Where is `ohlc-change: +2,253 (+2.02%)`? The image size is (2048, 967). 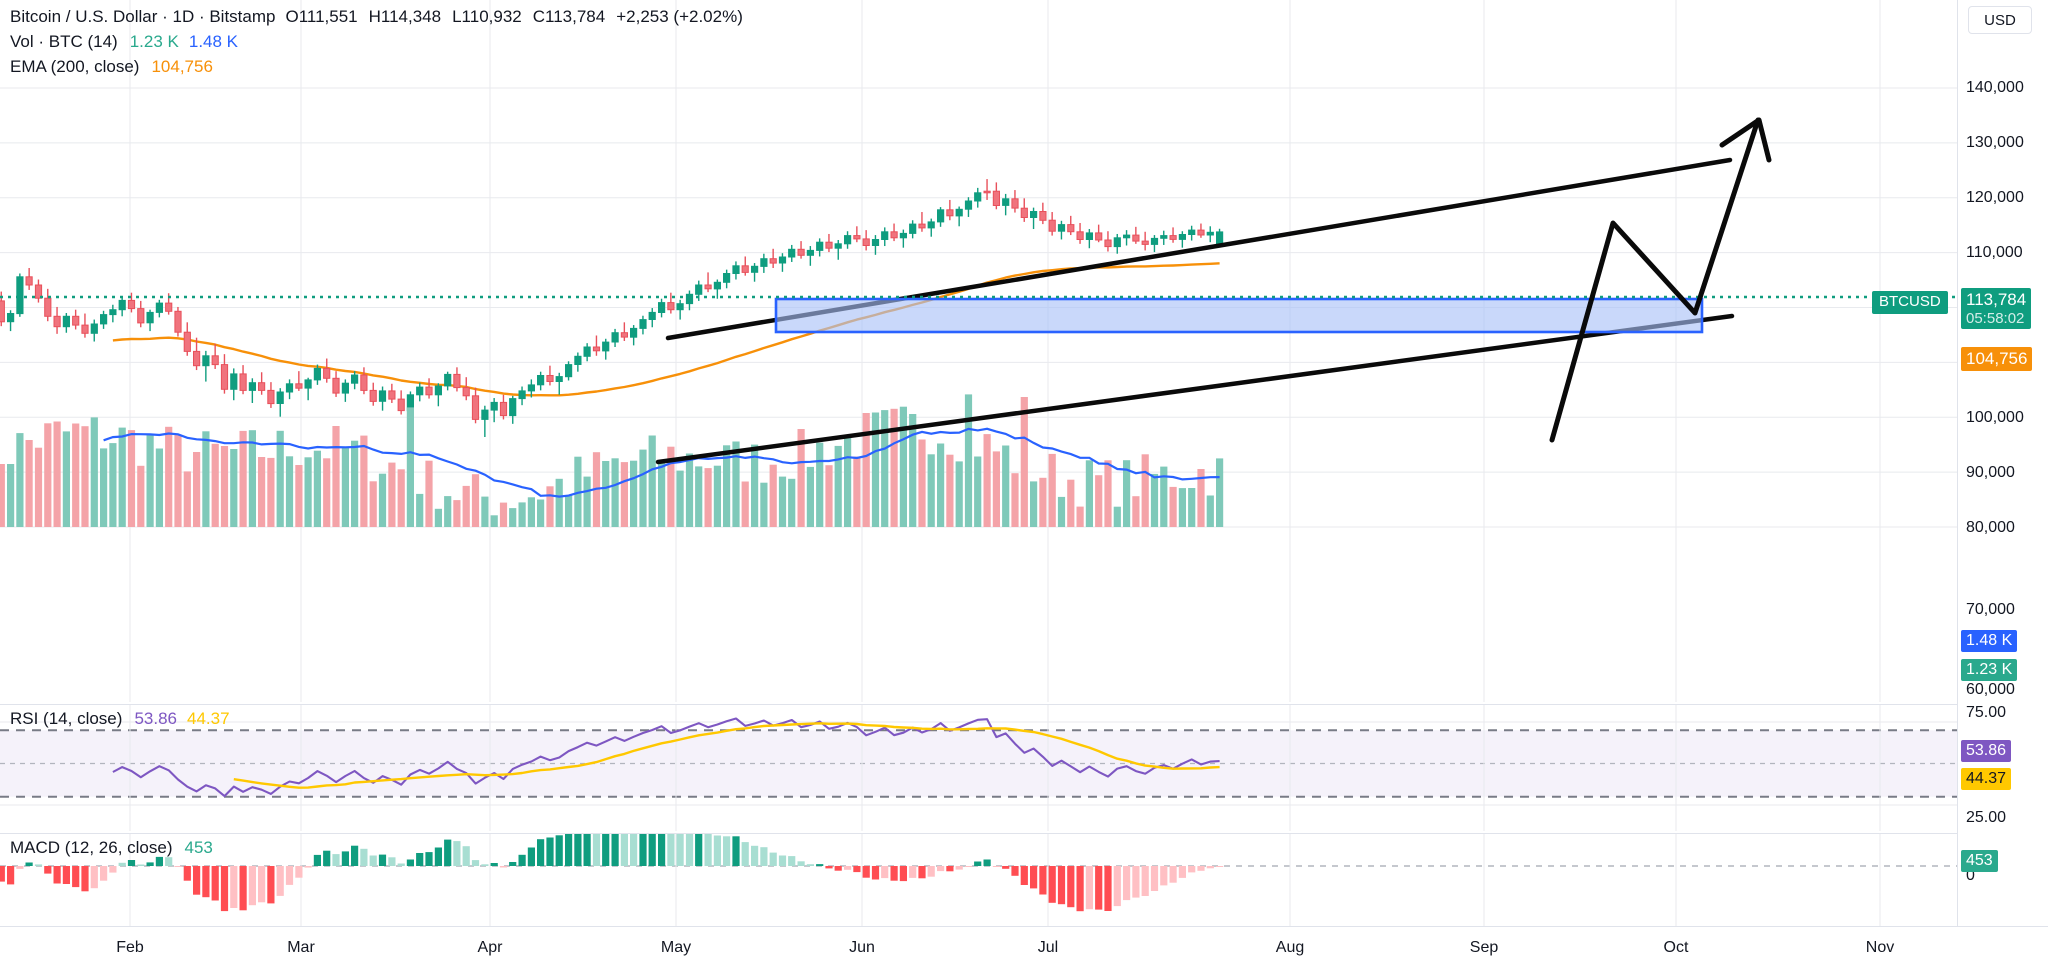 ohlc-change: +2,253 (+2.02%) is located at coordinates (679, 16).